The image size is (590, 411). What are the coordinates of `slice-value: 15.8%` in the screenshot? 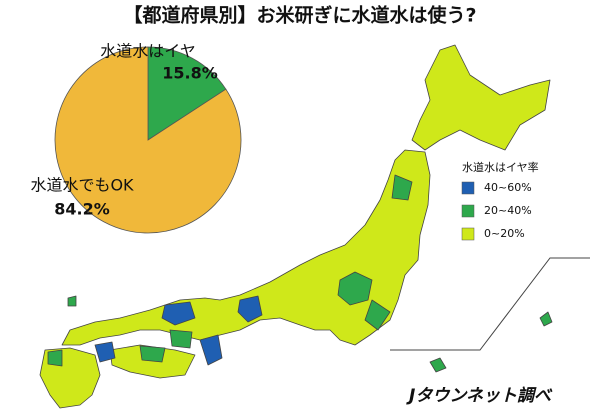 It's located at (190, 73).